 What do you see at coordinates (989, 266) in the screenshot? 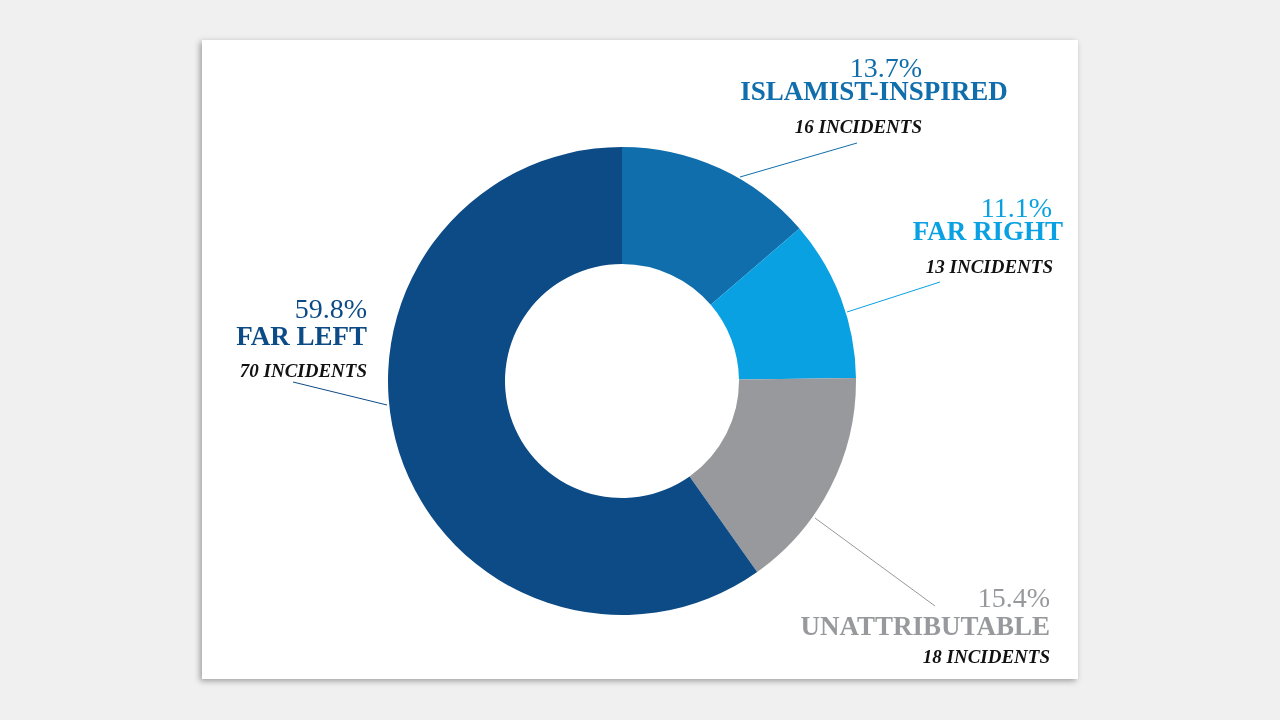
I see `text: 13 INCIDENTS` at bounding box center [989, 266].